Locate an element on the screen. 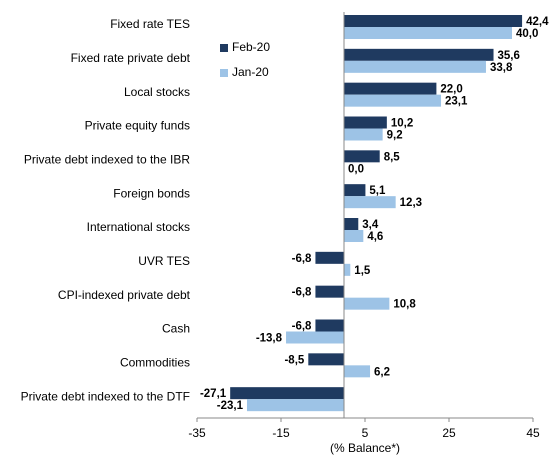  category-label: Private equity funds is located at coordinates (137, 126).